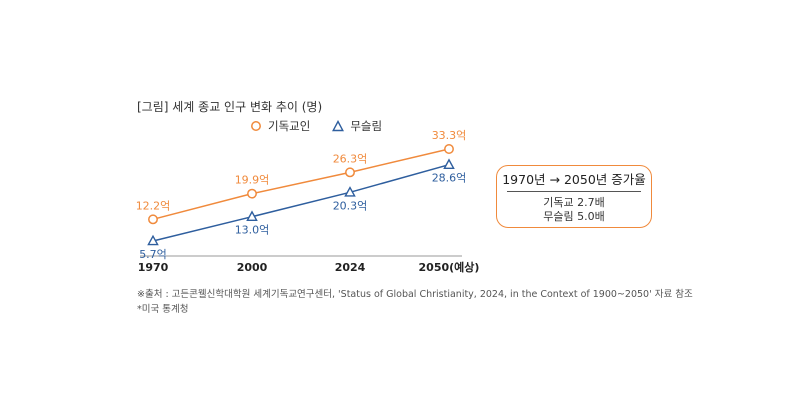 This screenshot has width=800, height=400. I want to click on series-line-muslim, so click(301, 202).